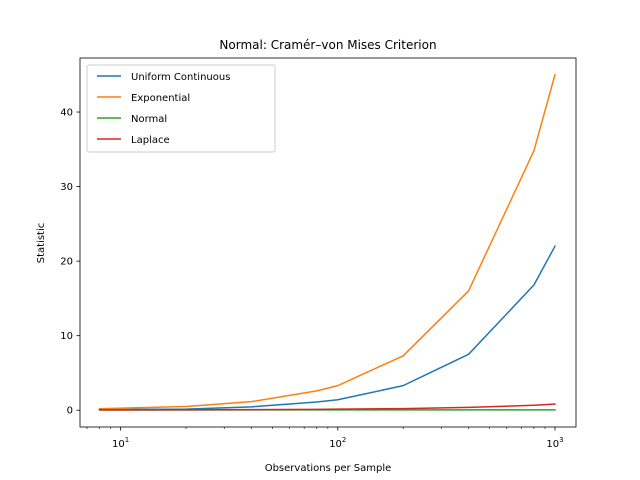 This screenshot has width=640, height=480. I want to click on x-axis-label: Observations per Sample, so click(328, 468).